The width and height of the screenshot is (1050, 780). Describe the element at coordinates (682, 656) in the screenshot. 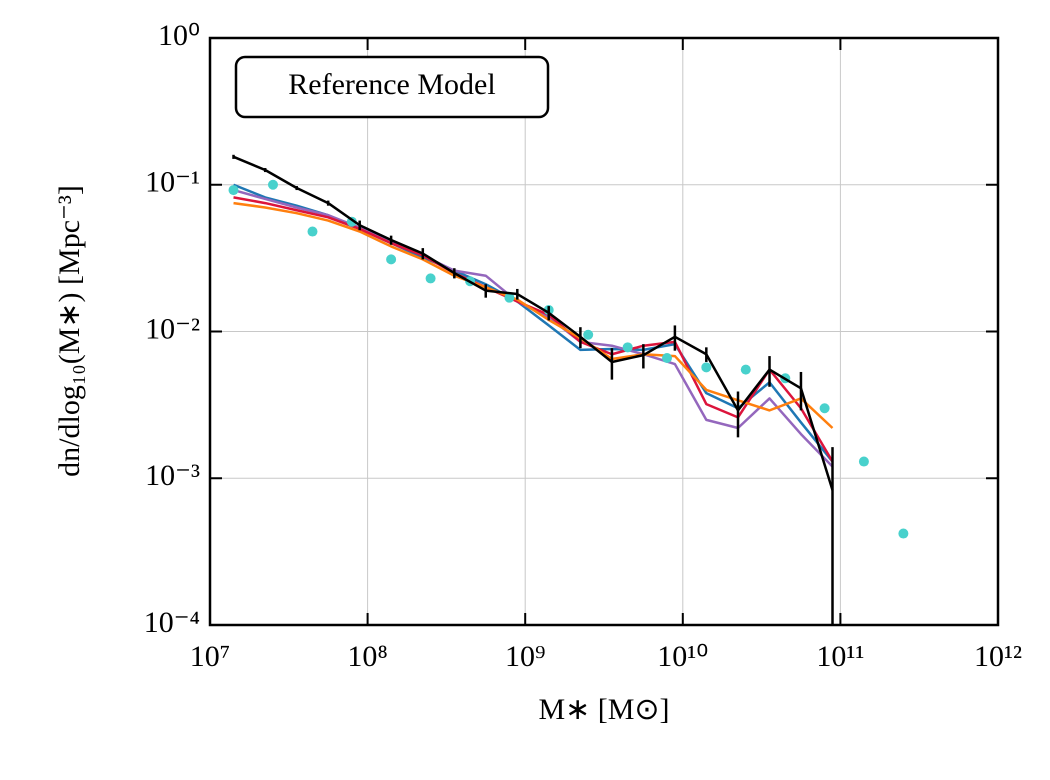

I see `x-tick-label: 10¹⁰` at that location.